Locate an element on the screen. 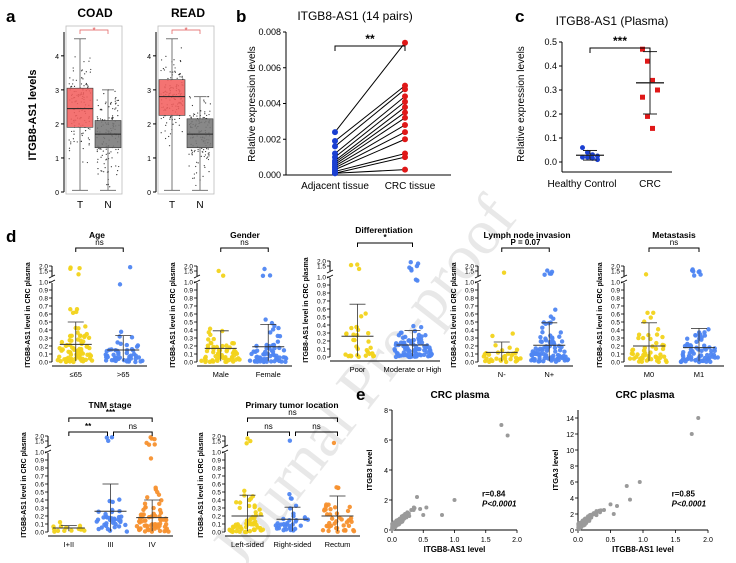  y-tick-label: 1.5 is located at coordinates (469, 272).